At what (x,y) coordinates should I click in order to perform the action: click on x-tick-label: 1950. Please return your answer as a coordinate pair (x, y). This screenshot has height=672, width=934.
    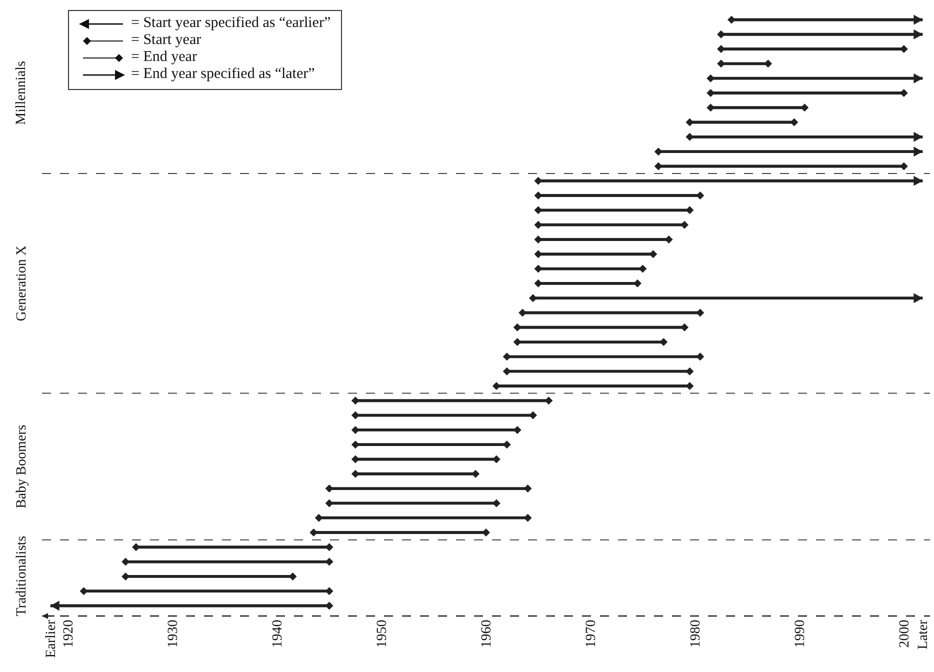
    Looking at the image, I should click on (382, 634).